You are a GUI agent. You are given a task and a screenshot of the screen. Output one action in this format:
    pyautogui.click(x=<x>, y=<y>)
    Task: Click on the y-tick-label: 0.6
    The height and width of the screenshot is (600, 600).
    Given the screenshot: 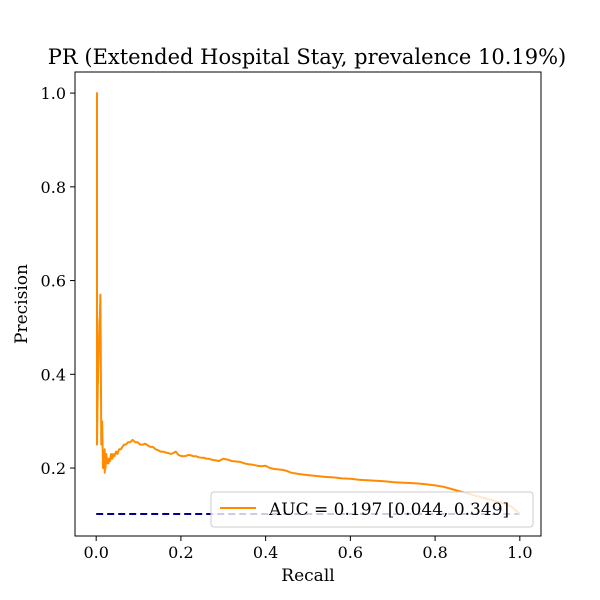 What is the action you would take?
    pyautogui.click(x=53, y=281)
    